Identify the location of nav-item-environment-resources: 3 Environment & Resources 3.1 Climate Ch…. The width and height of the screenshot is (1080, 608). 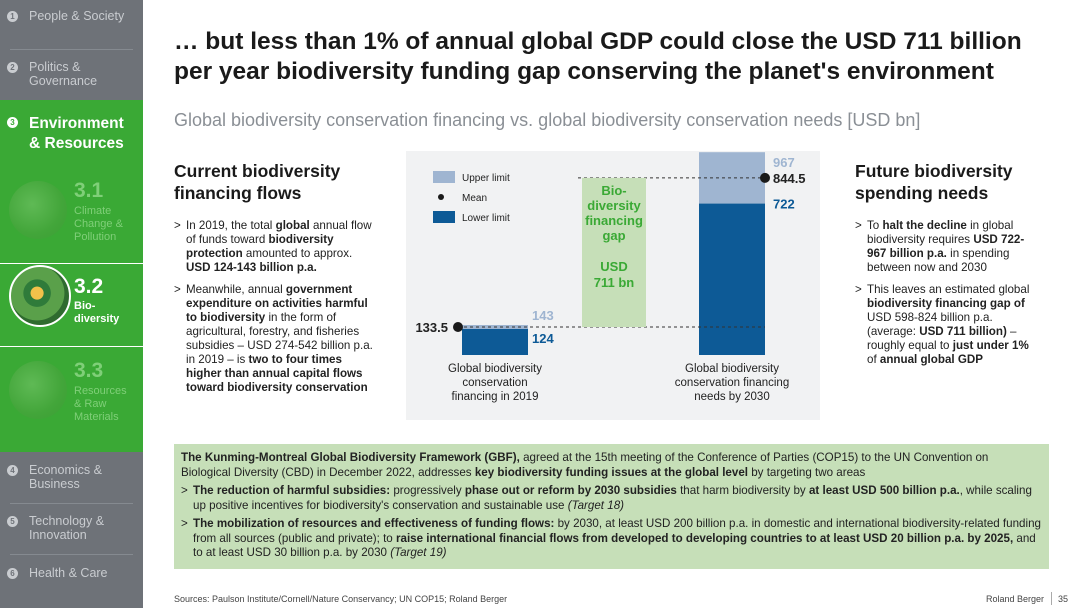
(71, 276).